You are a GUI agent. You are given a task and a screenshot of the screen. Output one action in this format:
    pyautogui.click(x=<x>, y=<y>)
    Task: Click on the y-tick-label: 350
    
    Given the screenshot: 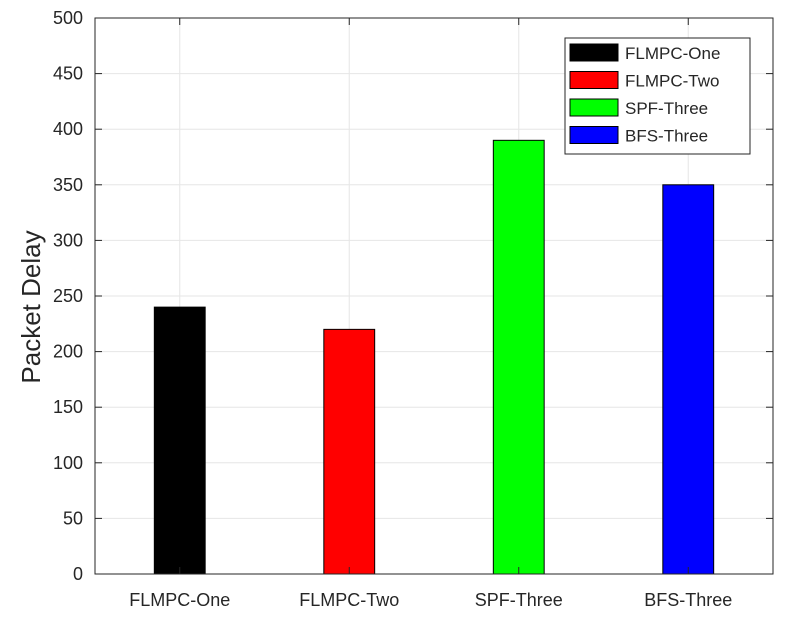 What is the action you would take?
    pyautogui.click(x=68, y=185)
    